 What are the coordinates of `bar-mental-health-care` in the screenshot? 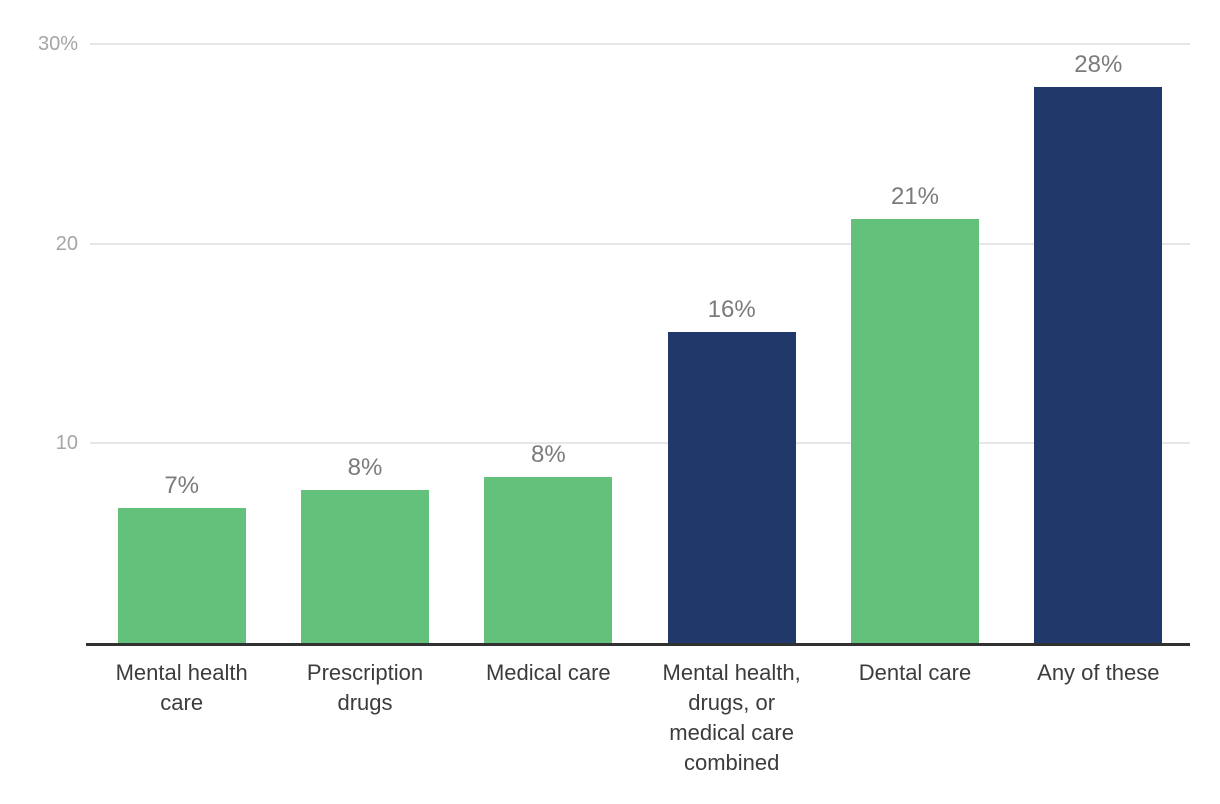 It's located at (181, 575).